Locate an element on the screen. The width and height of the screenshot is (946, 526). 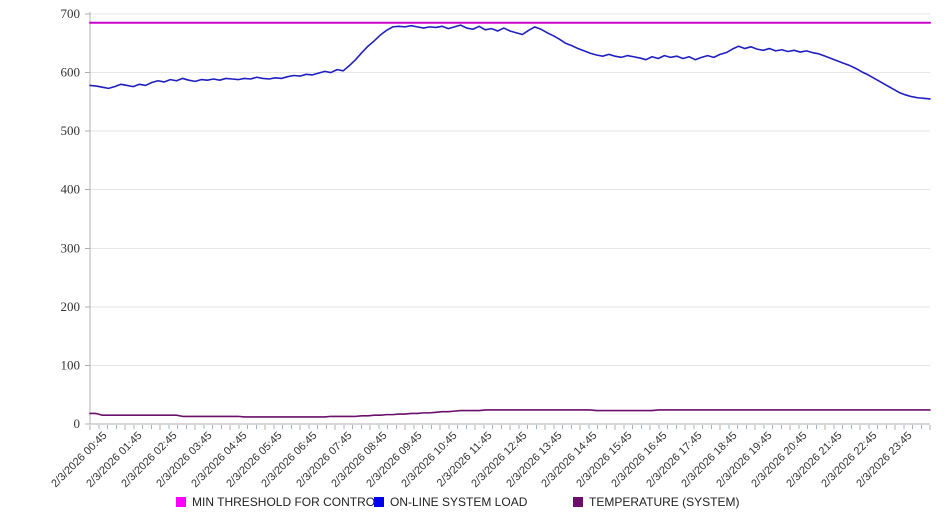
y-tick-label: 200 is located at coordinates (71, 306).